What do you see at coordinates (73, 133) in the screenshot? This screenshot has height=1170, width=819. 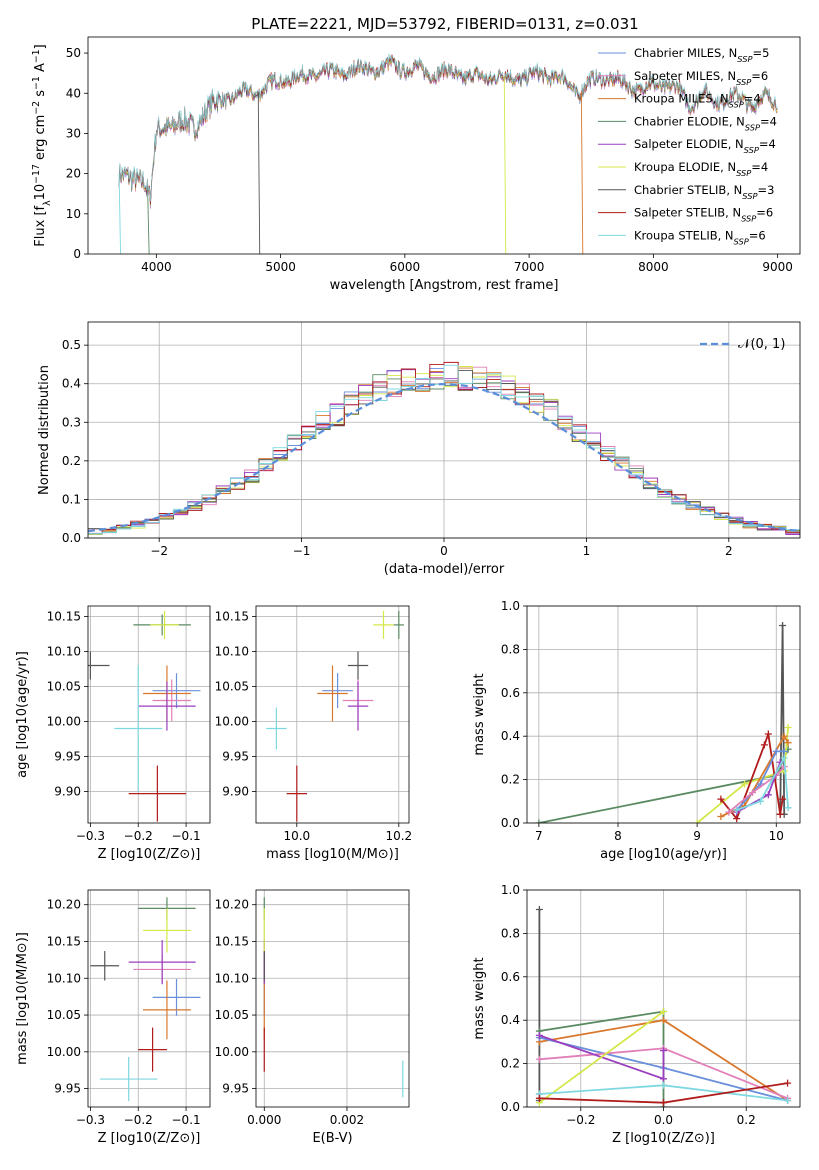 I see `y-tick-label: 30` at bounding box center [73, 133].